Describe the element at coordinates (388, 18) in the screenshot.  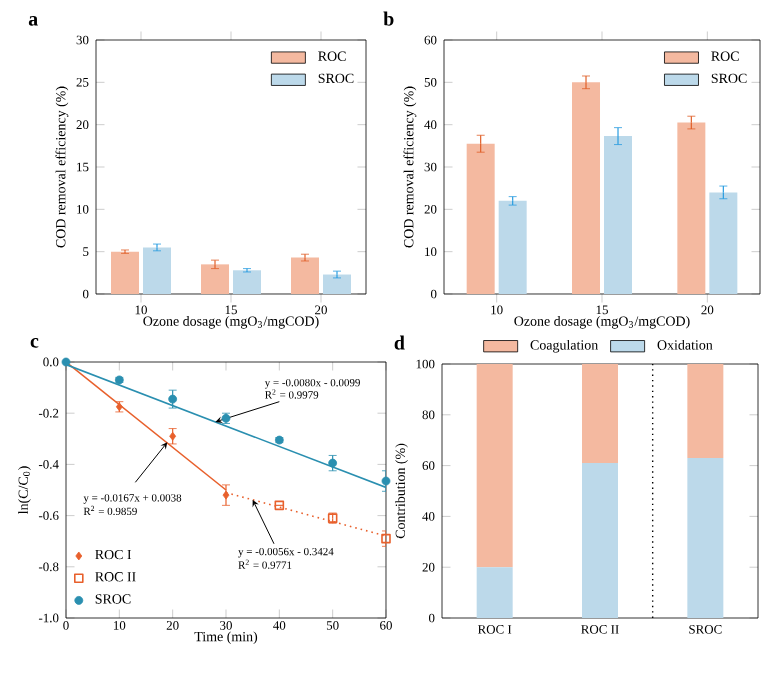
I see `chart-title: b` at that location.